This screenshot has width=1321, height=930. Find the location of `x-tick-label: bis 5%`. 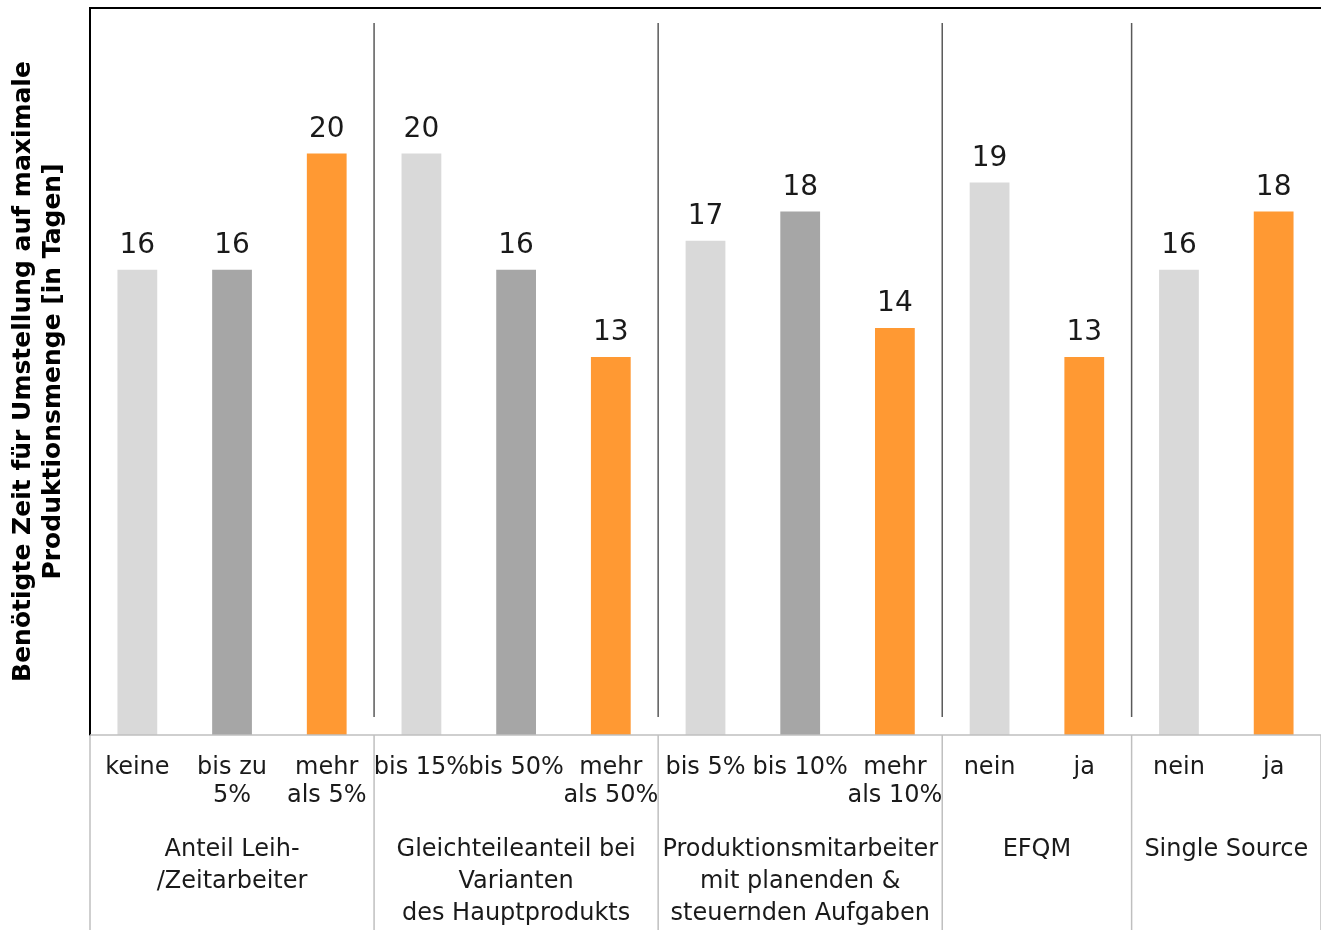

x-tick-label: bis 5% is located at coordinates (705, 765).